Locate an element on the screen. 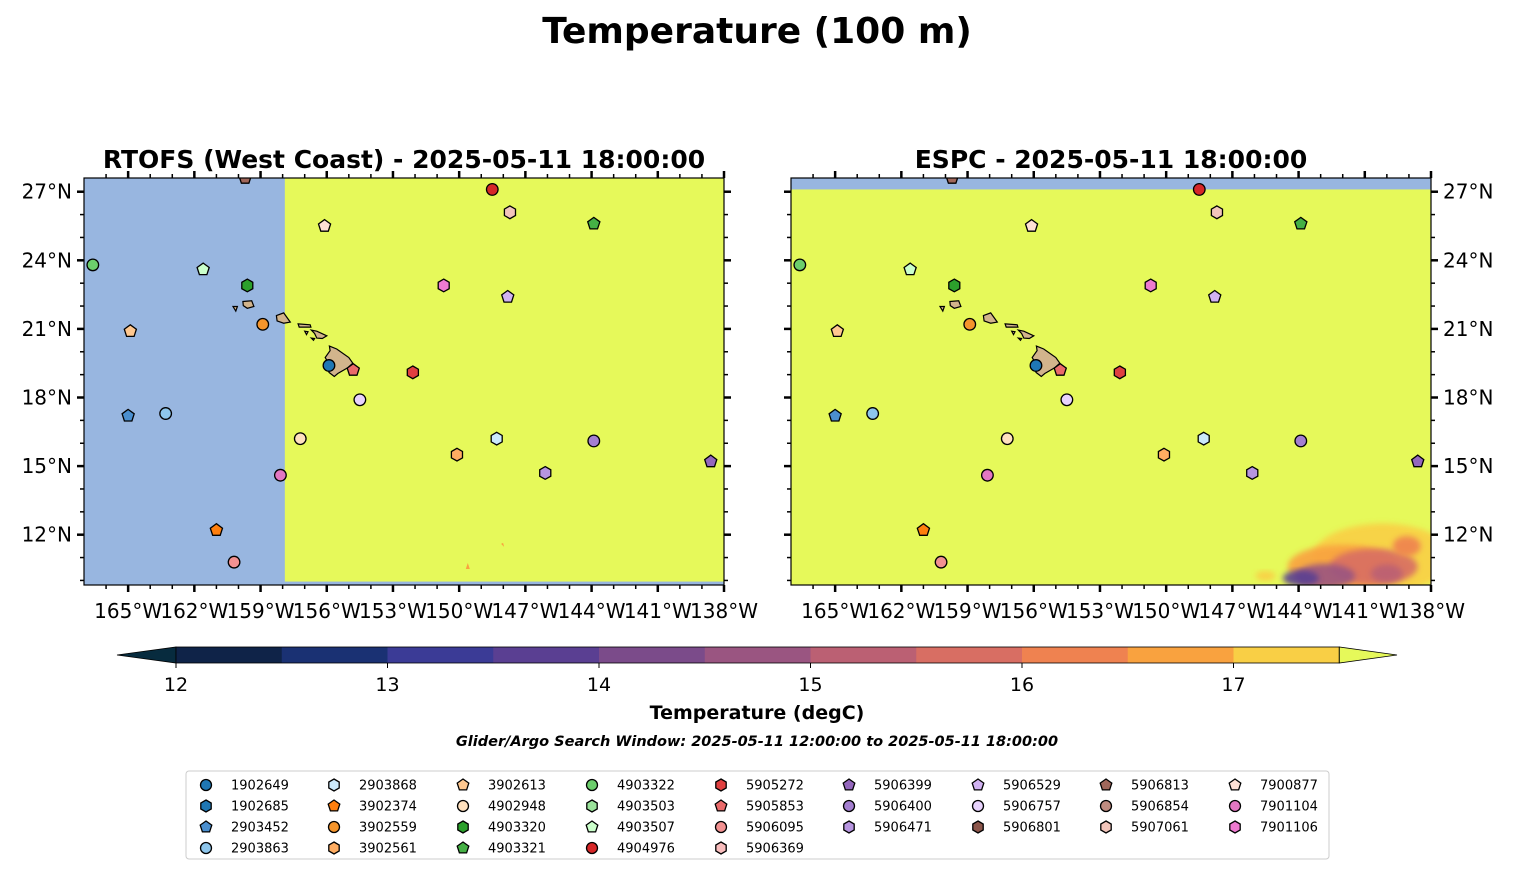 The width and height of the screenshot is (1514, 889). legend-item-4903320: 4903320 is located at coordinates (501, 828).